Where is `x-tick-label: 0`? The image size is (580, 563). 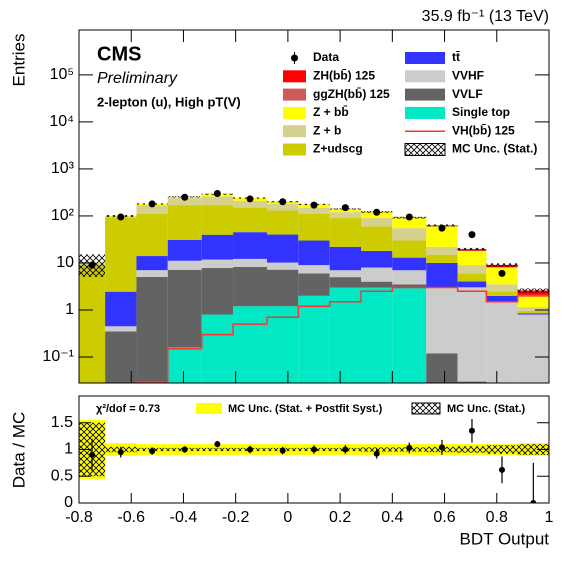 x-tick-label: 0 is located at coordinates (287, 517).